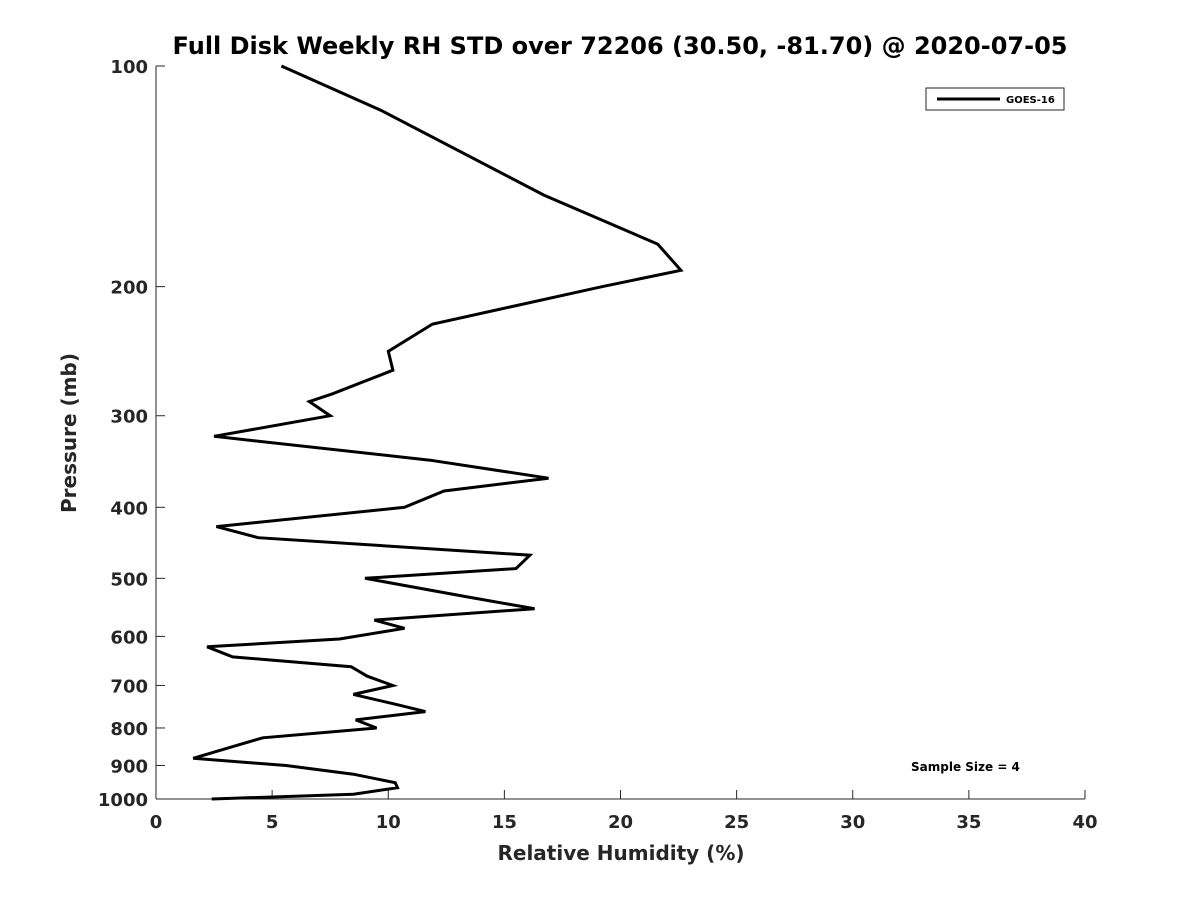 The image size is (1200, 900). Describe the element at coordinates (129, 637) in the screenshot. I see `y-tick-label: 600` at that location.